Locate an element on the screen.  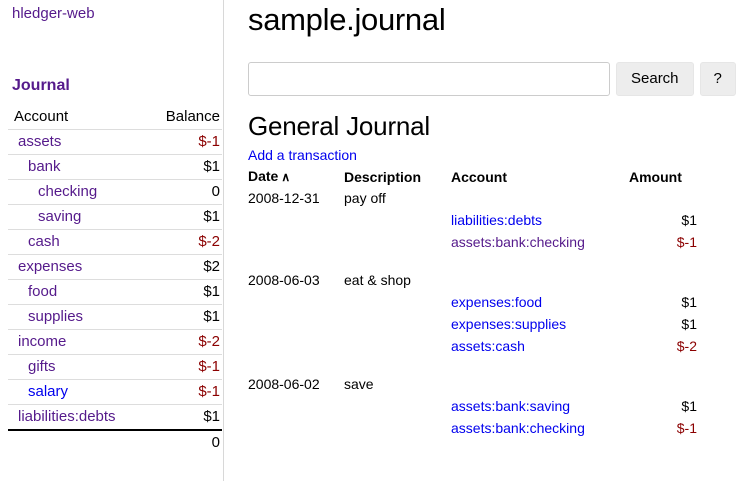
posting-amount-cell: $-2 is located at coordinates (686, 346).